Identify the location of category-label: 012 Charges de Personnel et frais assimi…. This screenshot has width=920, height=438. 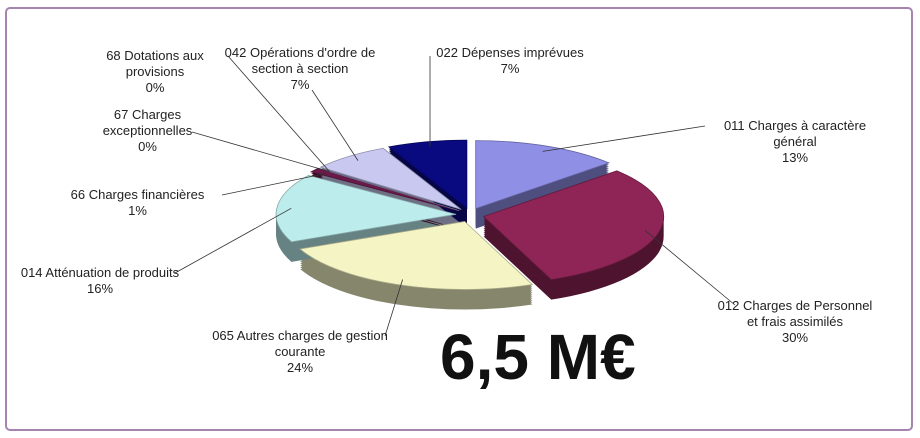
(795, 313).